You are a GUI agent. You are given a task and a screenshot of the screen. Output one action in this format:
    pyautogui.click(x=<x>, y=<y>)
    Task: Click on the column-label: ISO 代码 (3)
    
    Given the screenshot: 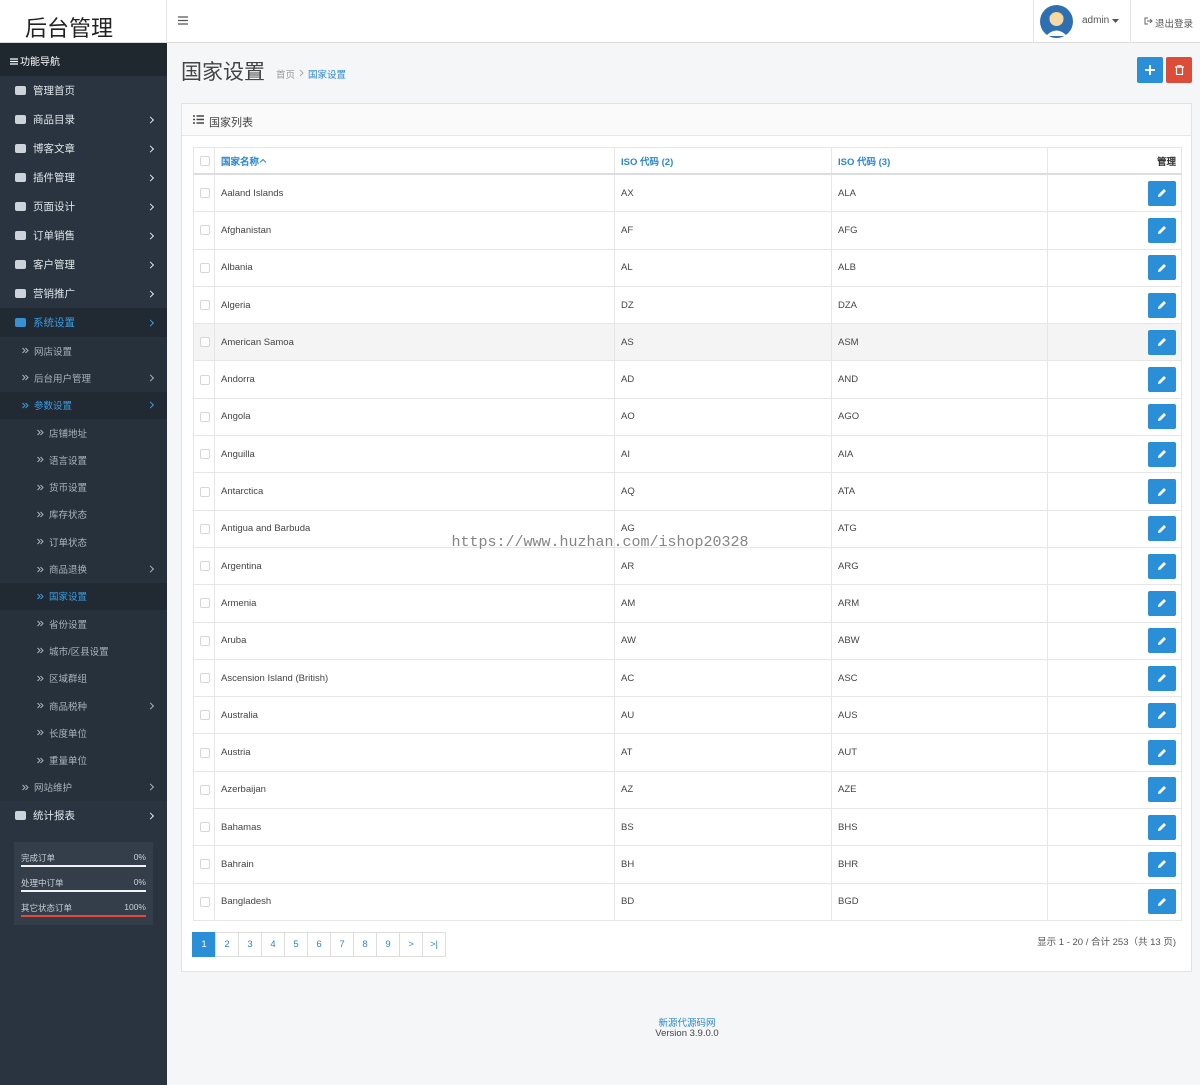 What is the action you would take?
    pyautogui.click(x=864, y=162)
    